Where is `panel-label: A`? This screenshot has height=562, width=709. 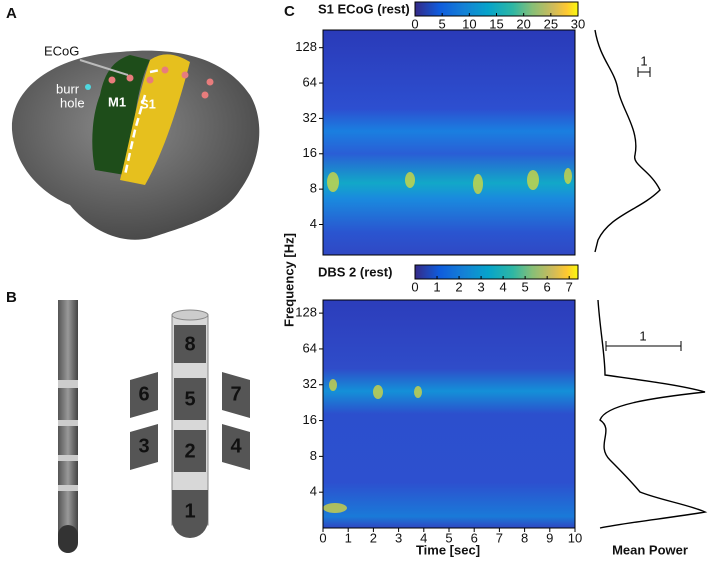
panel-label: A is located at coordinates (11, 13).